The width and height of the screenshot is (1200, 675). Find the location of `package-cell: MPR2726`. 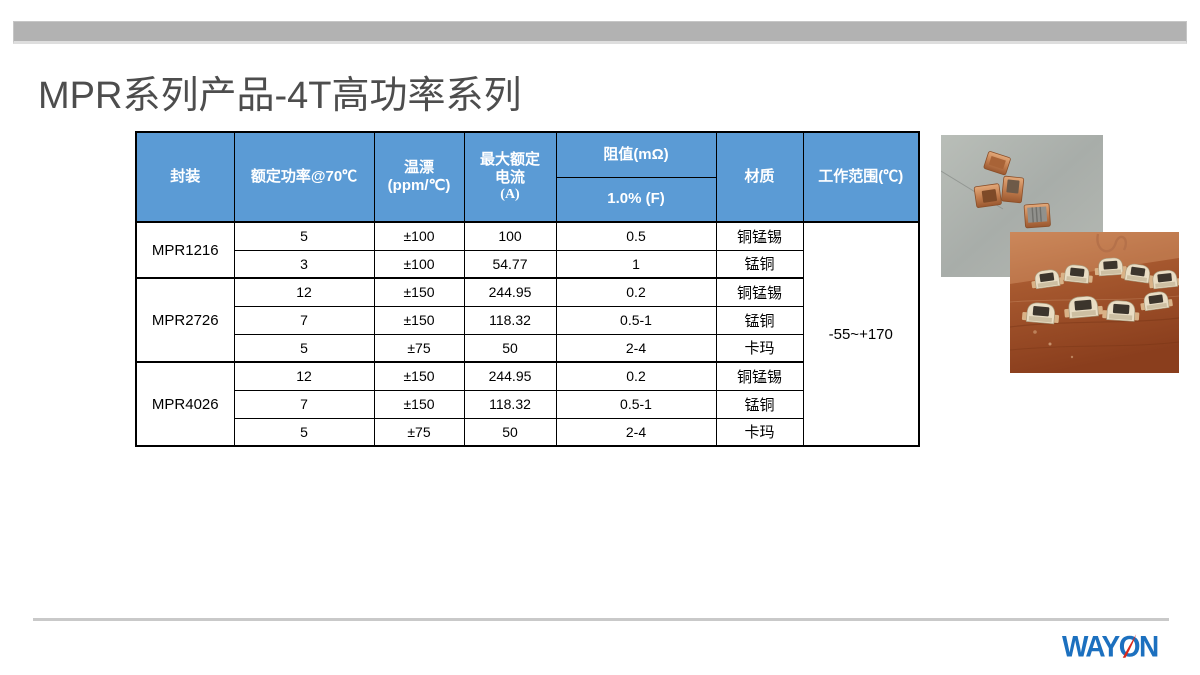

package-cell: MPR2726 is located at coordinates (185, 320).